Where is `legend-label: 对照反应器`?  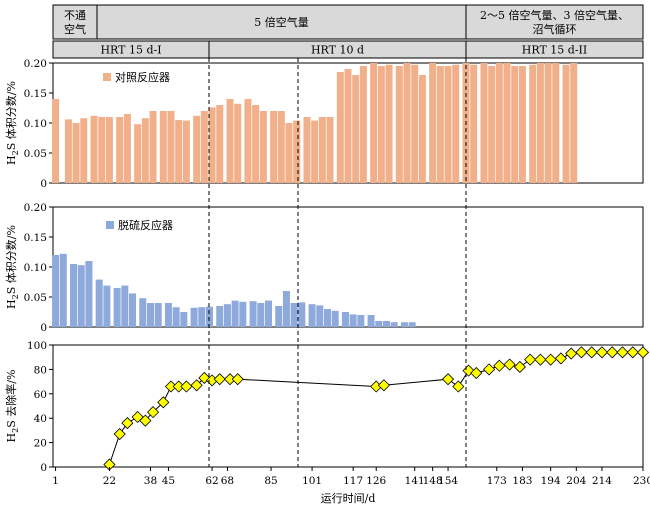 legend-label: 对照反应器 is located at coordinates (142, 77).